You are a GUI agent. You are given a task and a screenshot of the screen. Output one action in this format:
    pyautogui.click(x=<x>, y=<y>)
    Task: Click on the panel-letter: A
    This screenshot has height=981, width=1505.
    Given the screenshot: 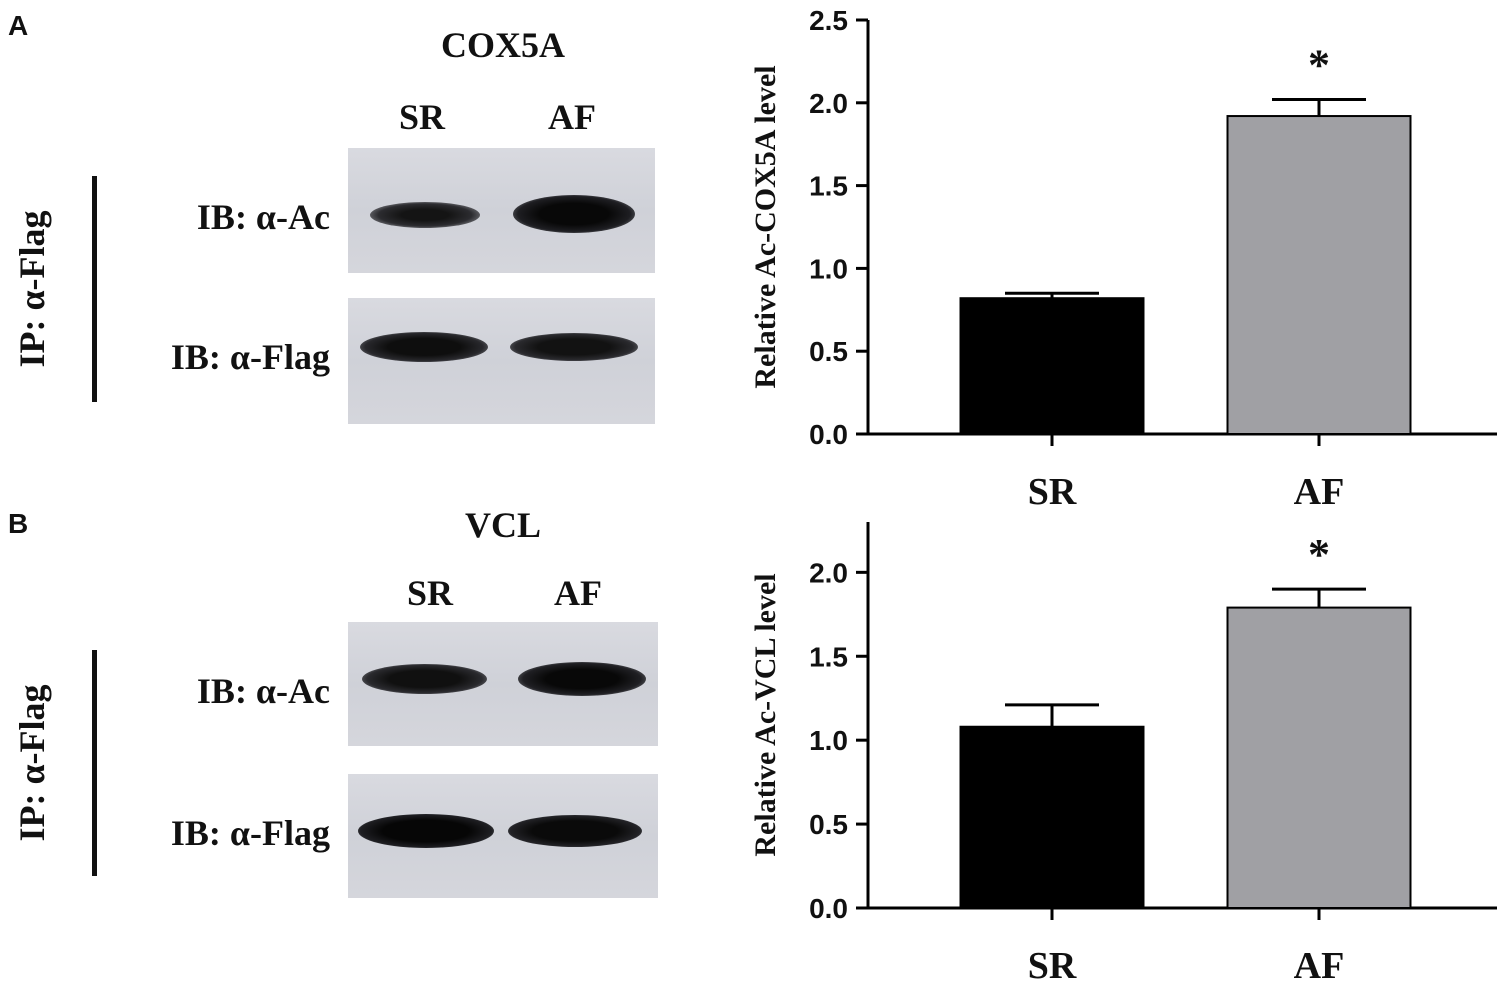 What is the action you would take?
    pyautogui.click(x=18, y=25)
    